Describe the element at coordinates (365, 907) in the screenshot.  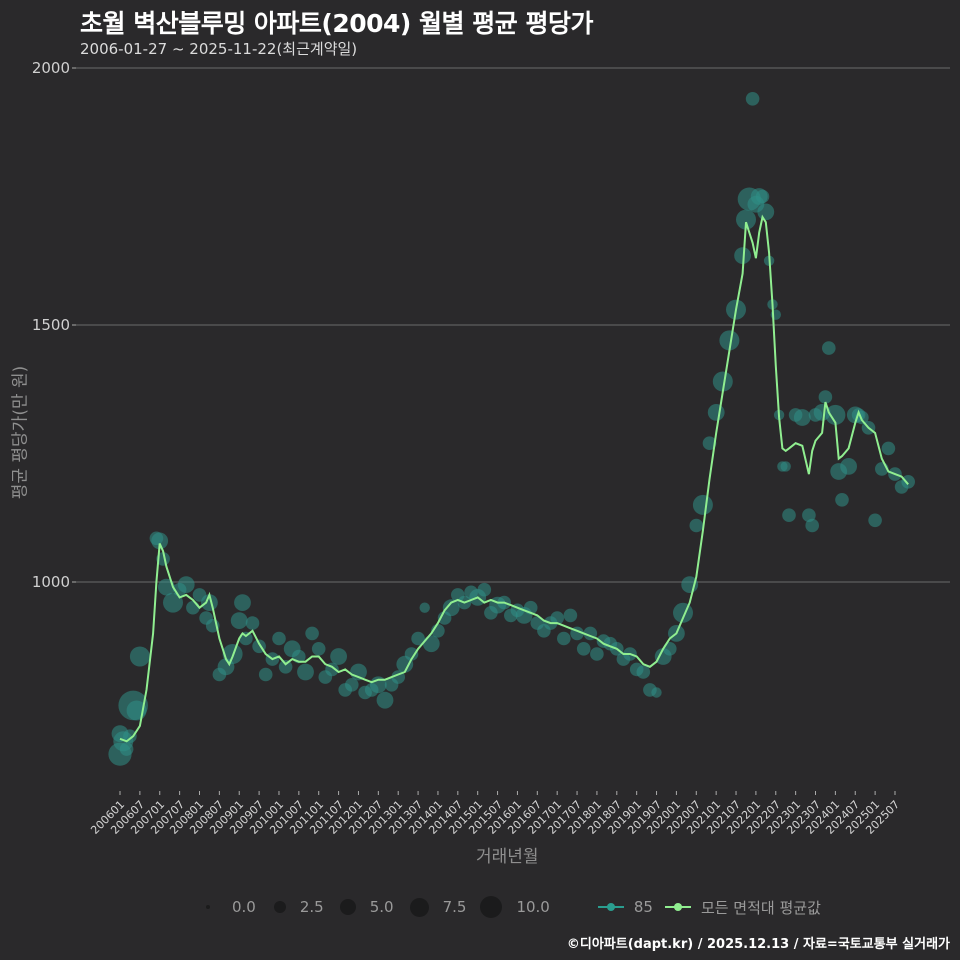
I see `legend-size-5: 5.0` at that location.